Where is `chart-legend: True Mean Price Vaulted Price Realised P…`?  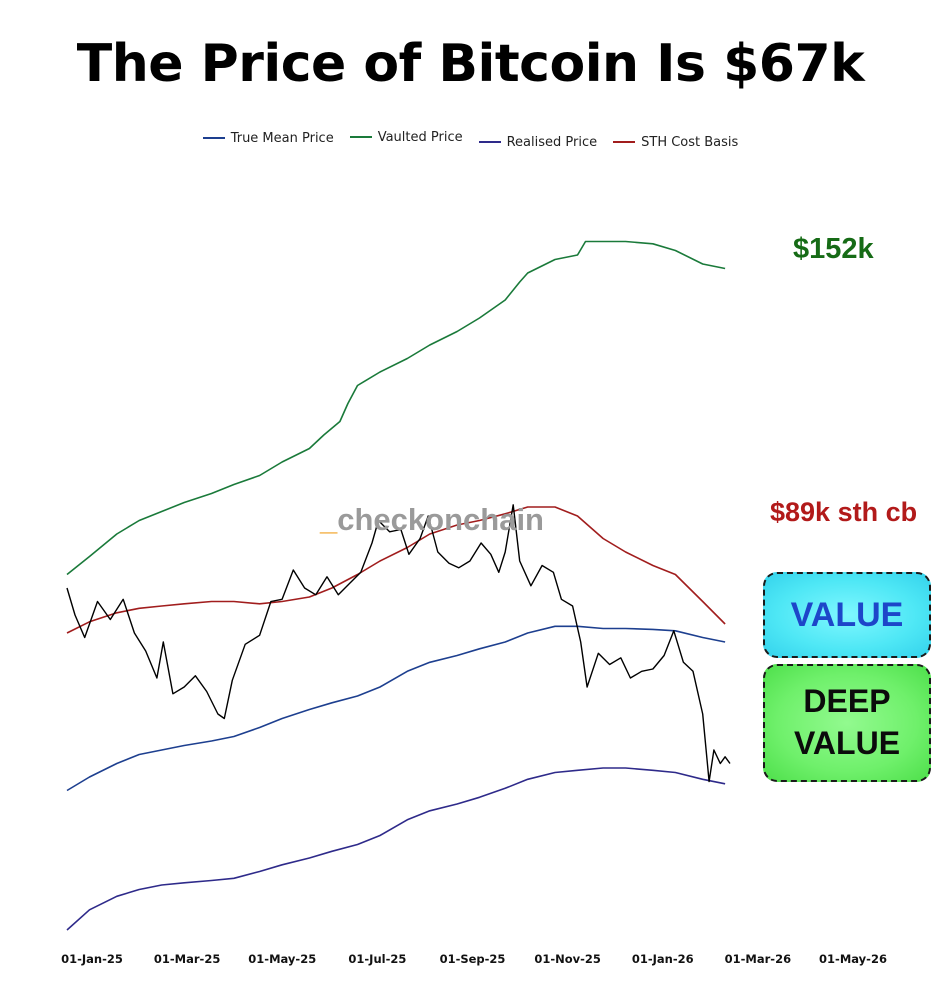 chart-legend: True Mean Price Vaulted Price Realised P… is located at coordinates (470, 138).